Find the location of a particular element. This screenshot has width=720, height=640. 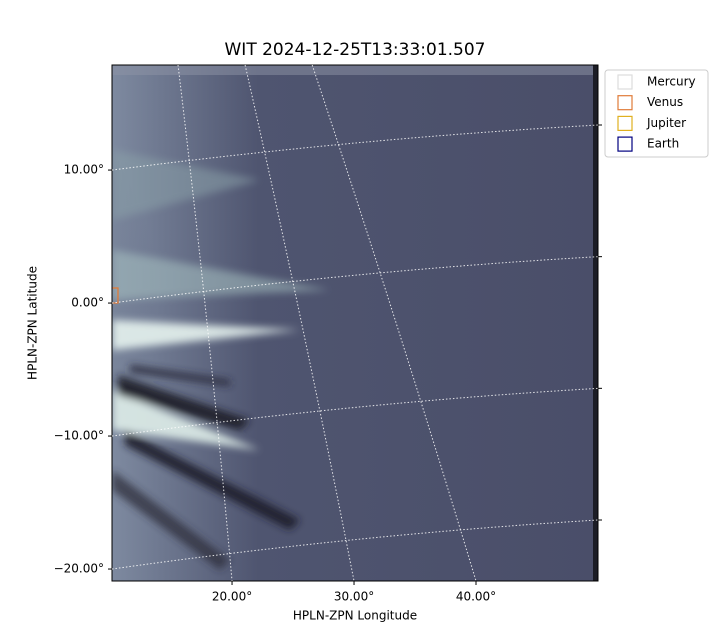

x-tick-label: 40.00° is located at coordinates (476, 597).